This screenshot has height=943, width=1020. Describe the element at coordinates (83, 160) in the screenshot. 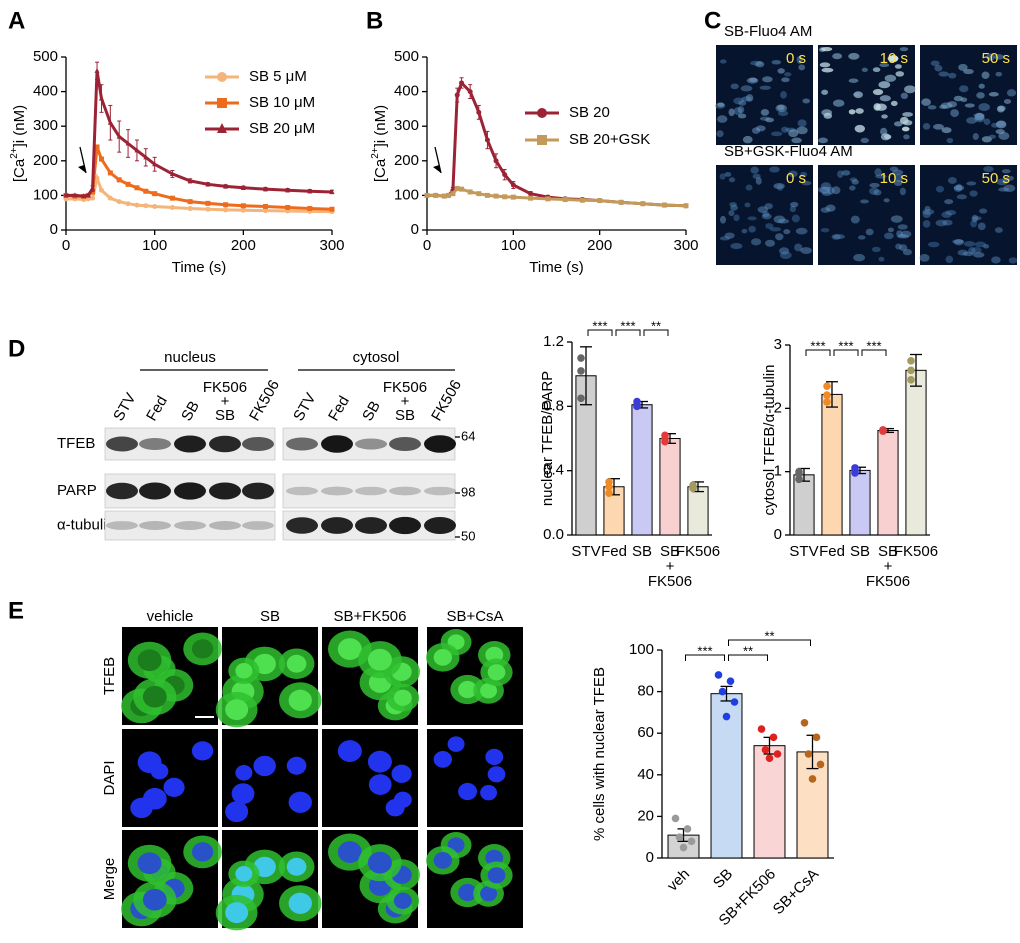

I see `arrow` at that location.